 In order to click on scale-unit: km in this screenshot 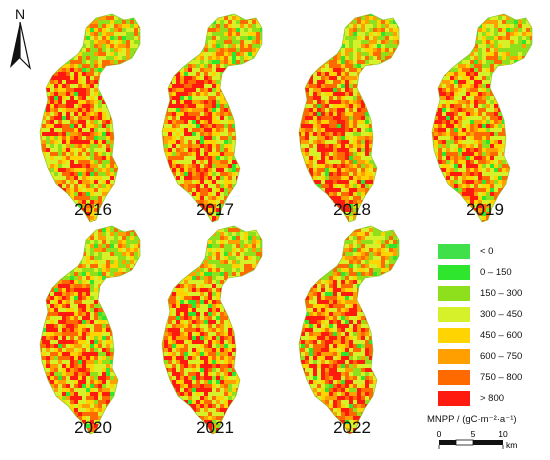, I will do `click(511, 445)`.